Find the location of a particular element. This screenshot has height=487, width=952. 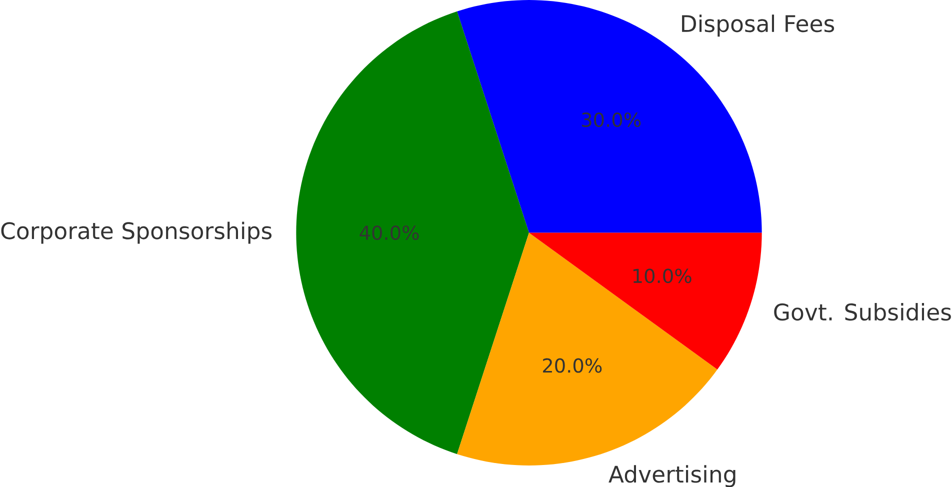

slice-label: Disposal Fees is located at coordinates (758, 25).